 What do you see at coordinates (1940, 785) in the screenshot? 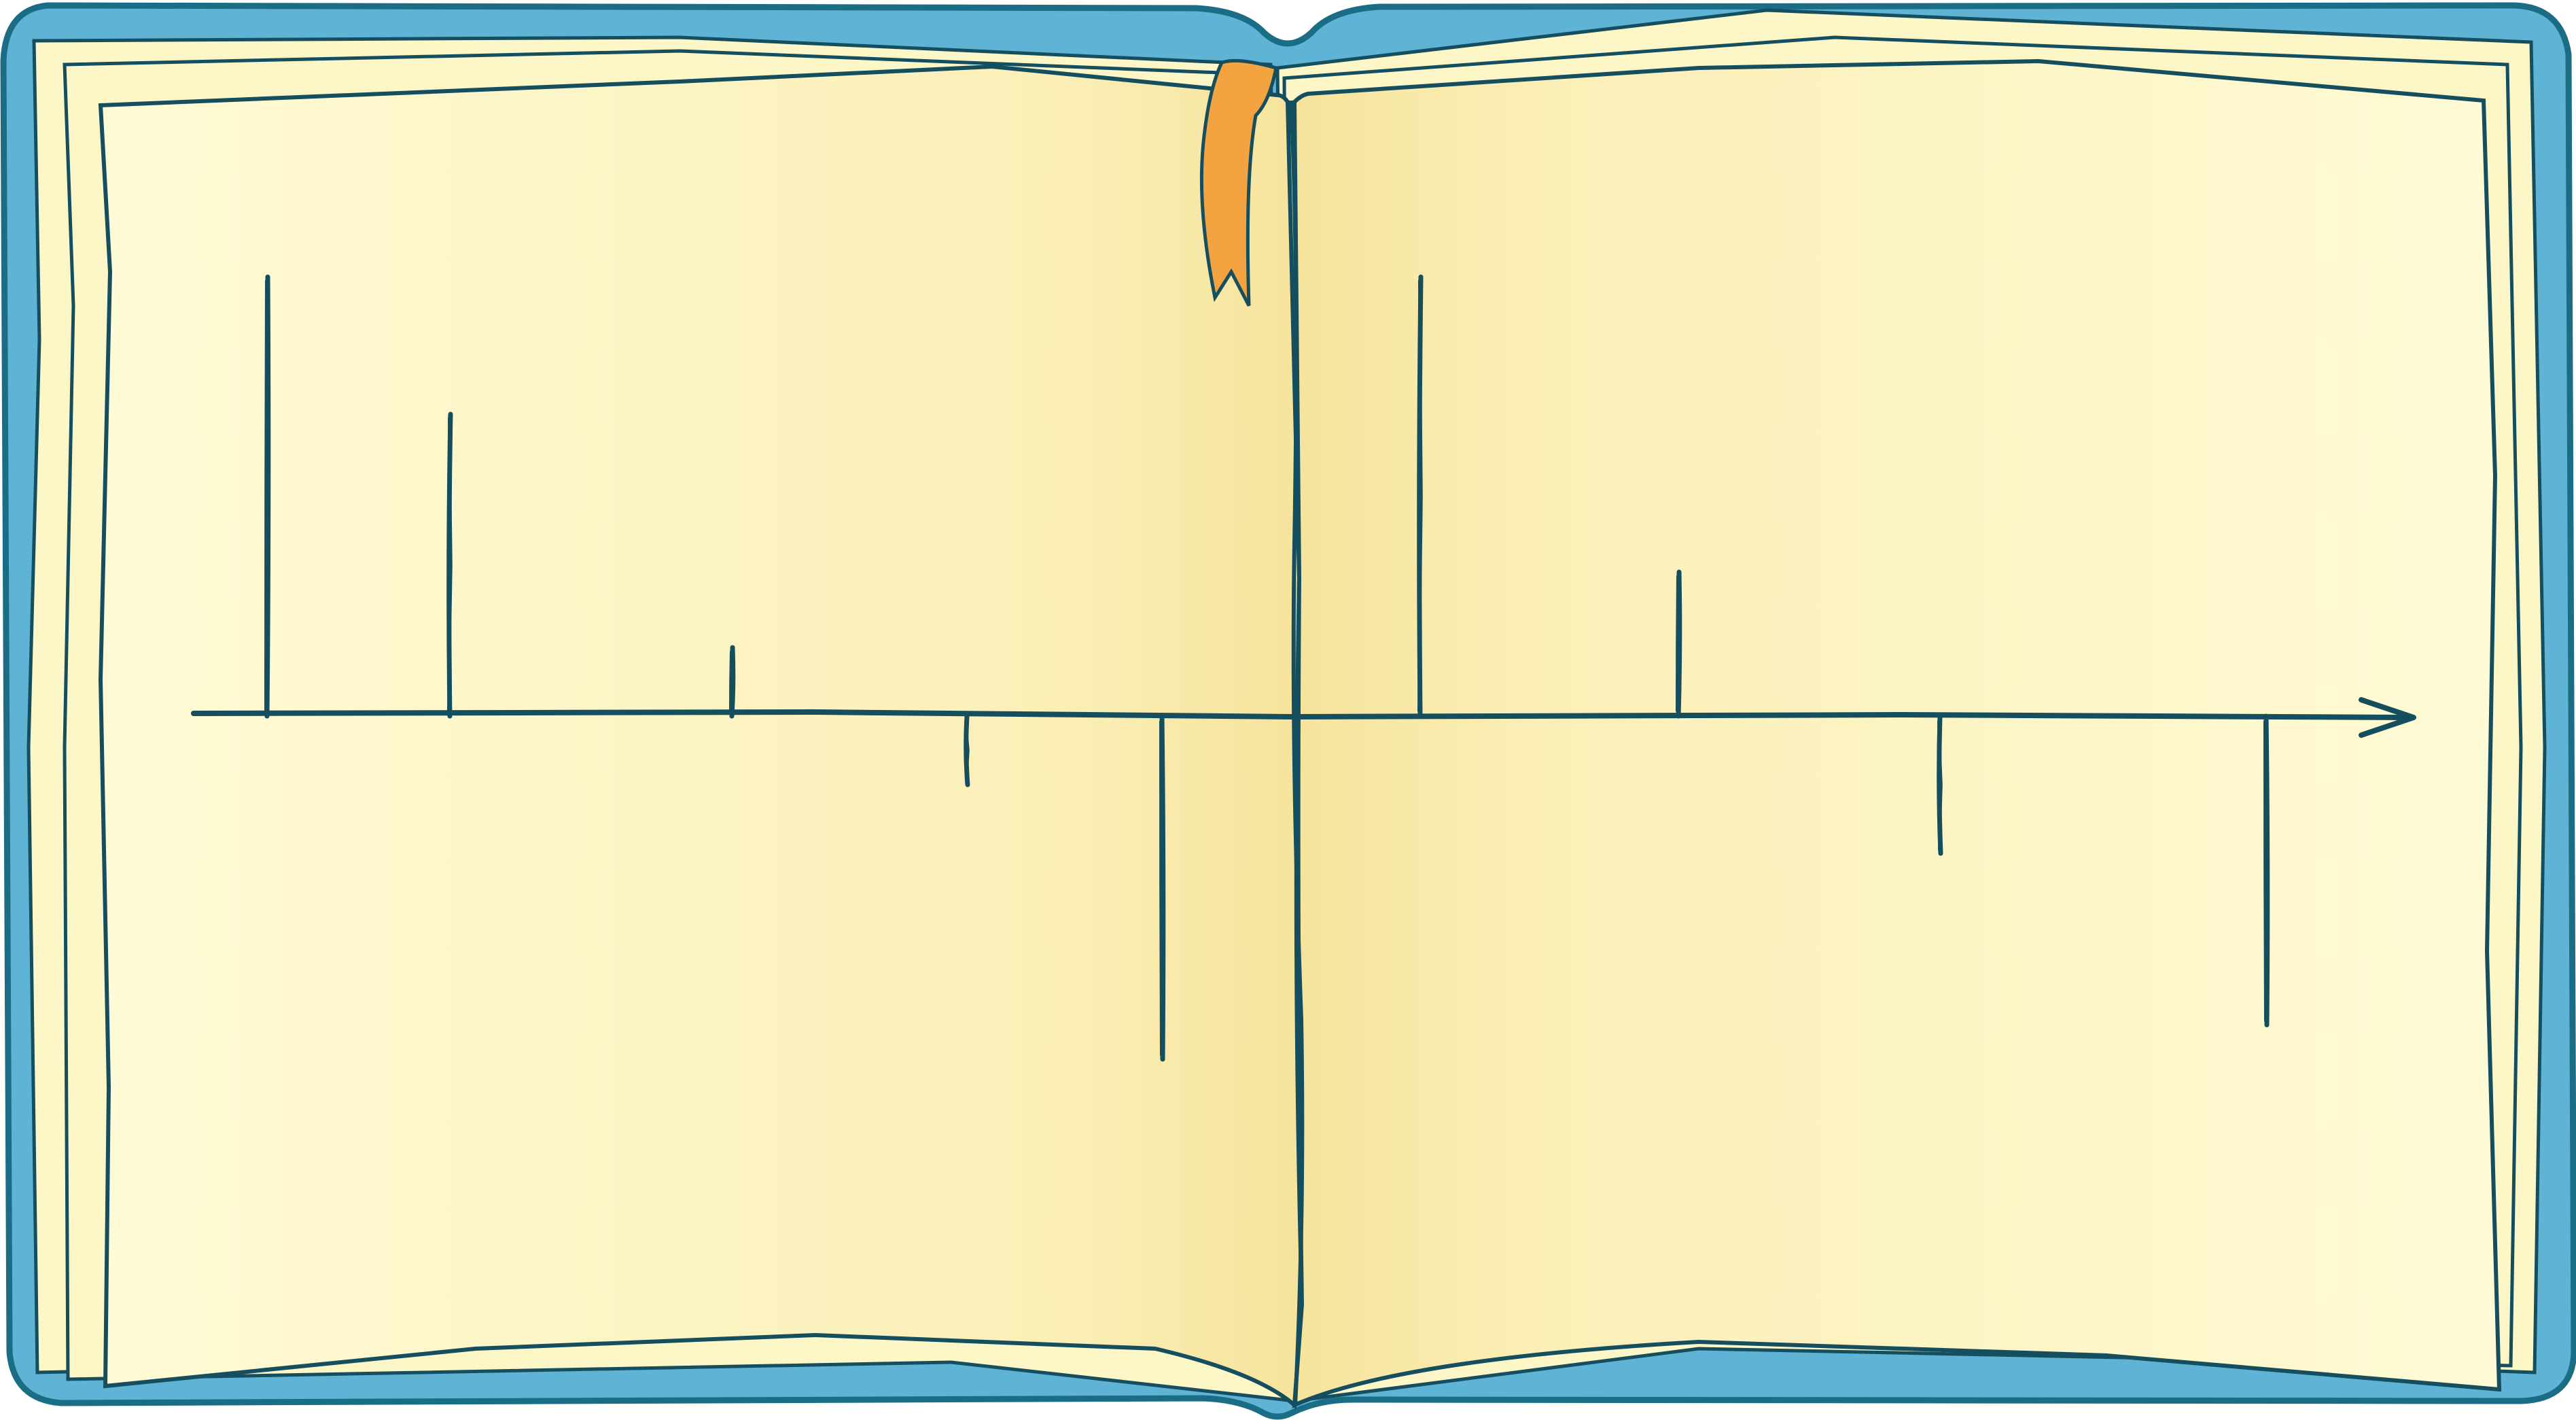
I see `bar-8-sketch` at bounding box center [1940, 785].